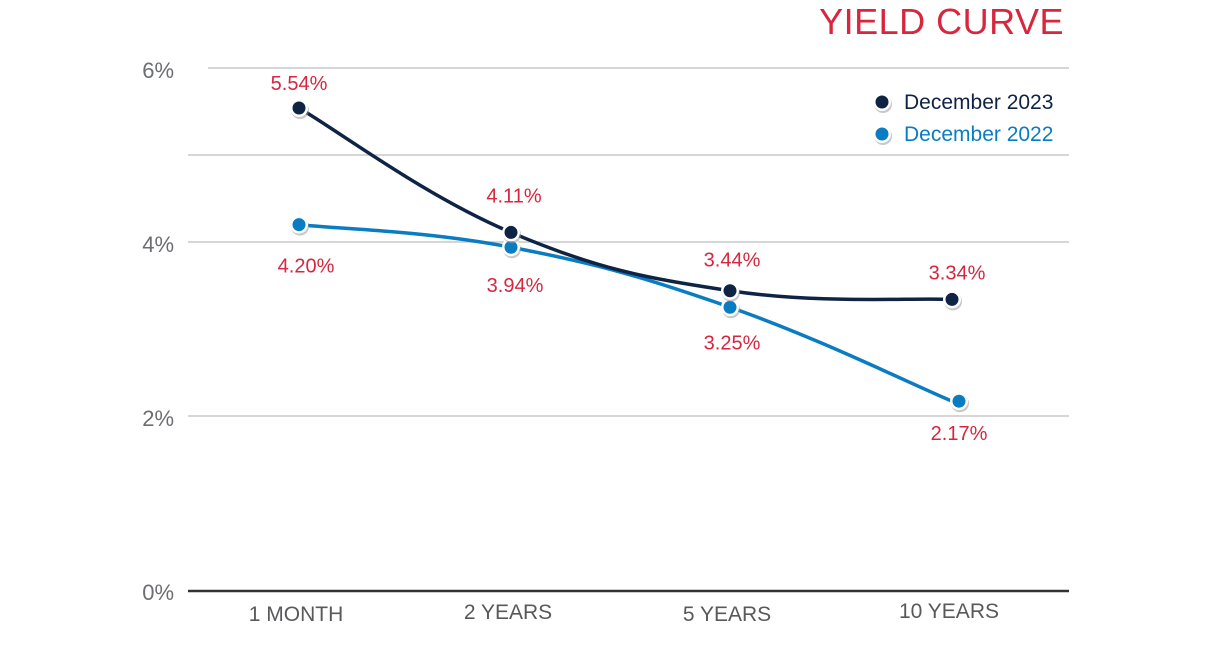 The height and width of the screenshot is (648, 1215). Describe the element at coordinates (158, 418) in the screenshot. I see `y-tick-label: 2%` at that location.